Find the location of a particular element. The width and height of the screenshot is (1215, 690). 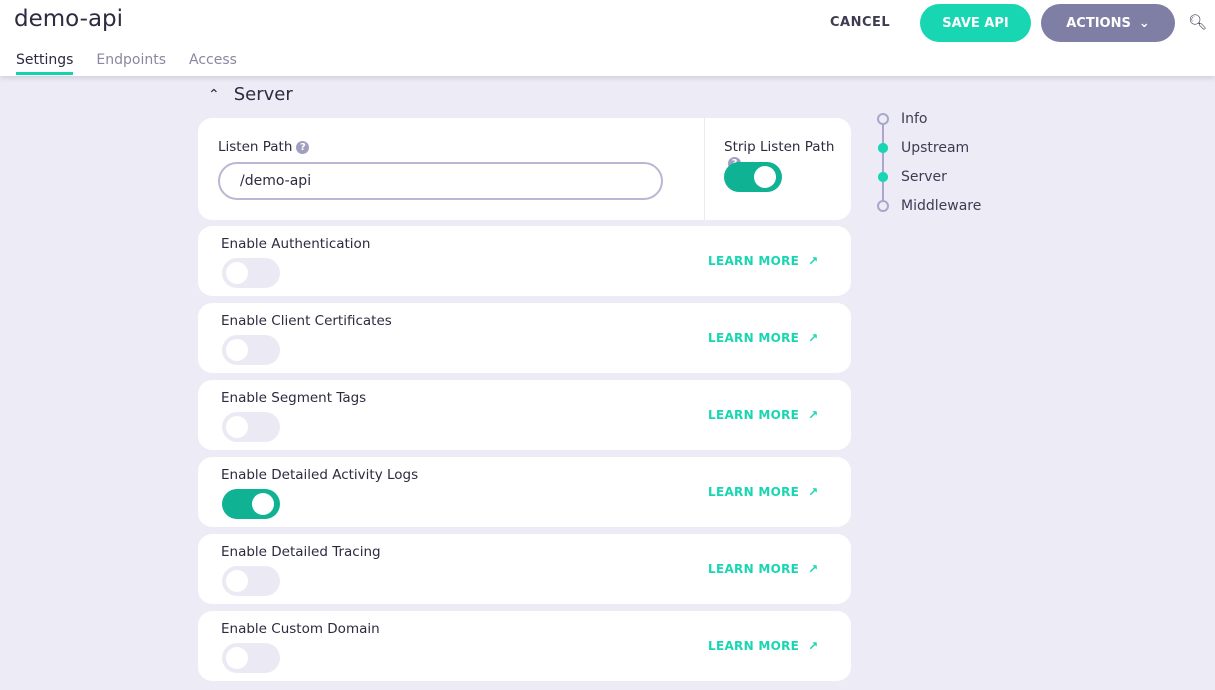

setting-label: Enable Authentication is located at coordinates (296, 244).